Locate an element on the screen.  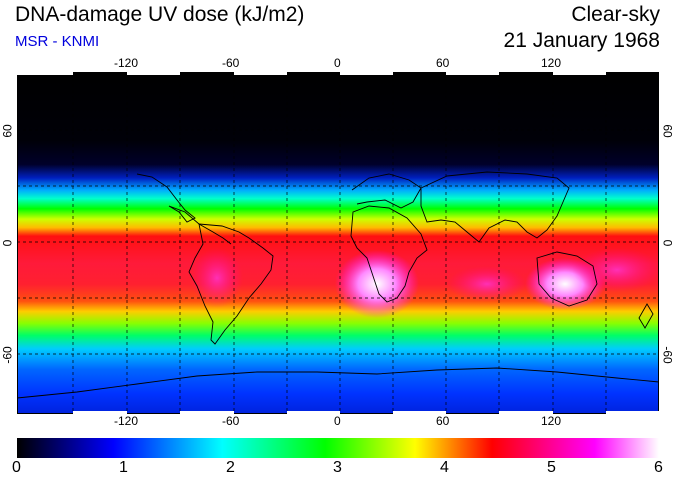
hotspot-south-america is located at coordinates (217, 278).